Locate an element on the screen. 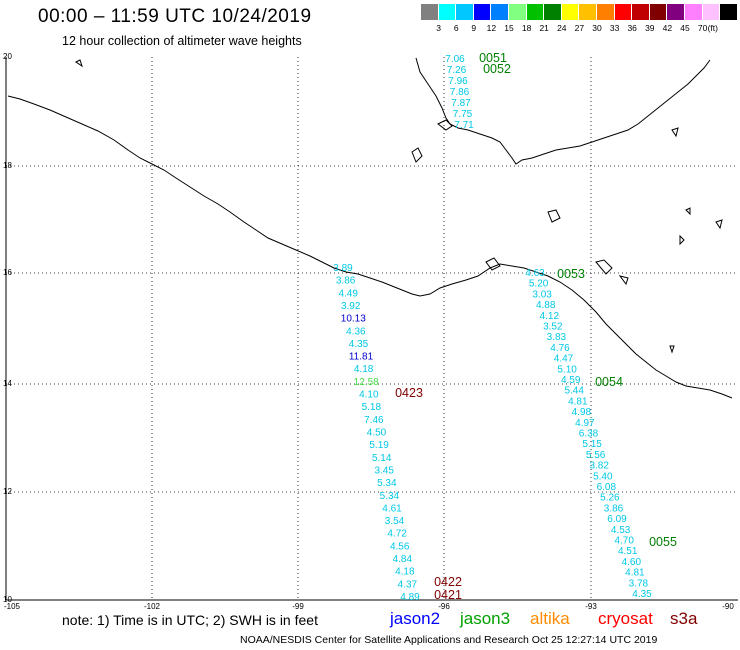 The height and width of the screenshot is (650, 740). pass-time-label: 0423 is located at coordinates (409, 393).